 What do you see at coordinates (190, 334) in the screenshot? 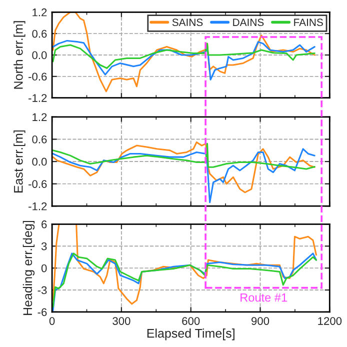
I see `x-axis-title: Elapsed Time[s]` at bounding box center [190, 334].